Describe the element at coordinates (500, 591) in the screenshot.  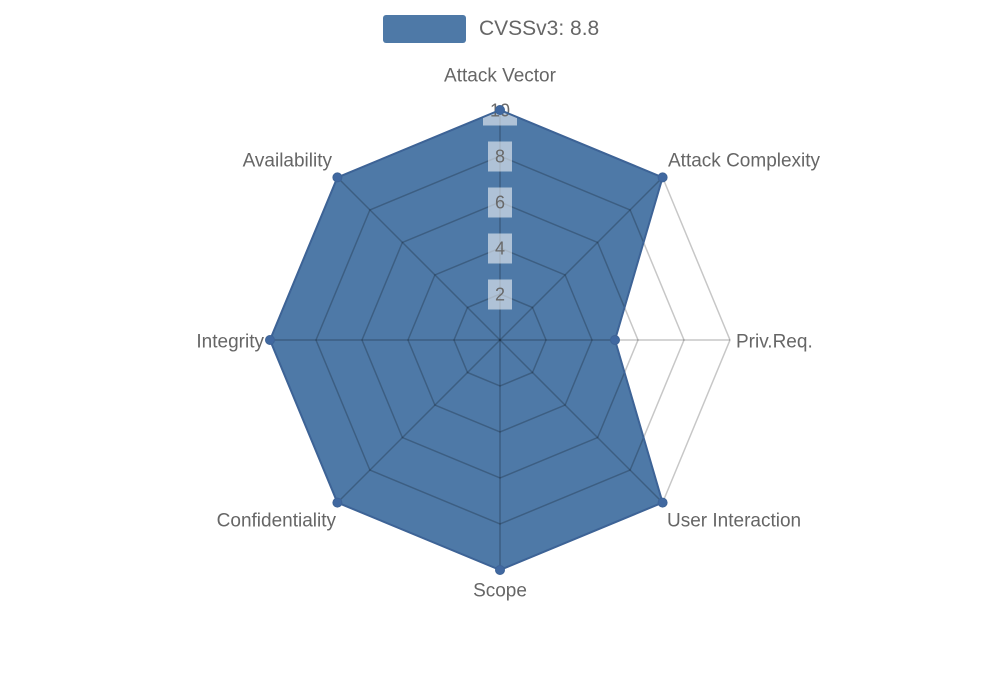
I see `axis-label-scope: Scope` at that location.